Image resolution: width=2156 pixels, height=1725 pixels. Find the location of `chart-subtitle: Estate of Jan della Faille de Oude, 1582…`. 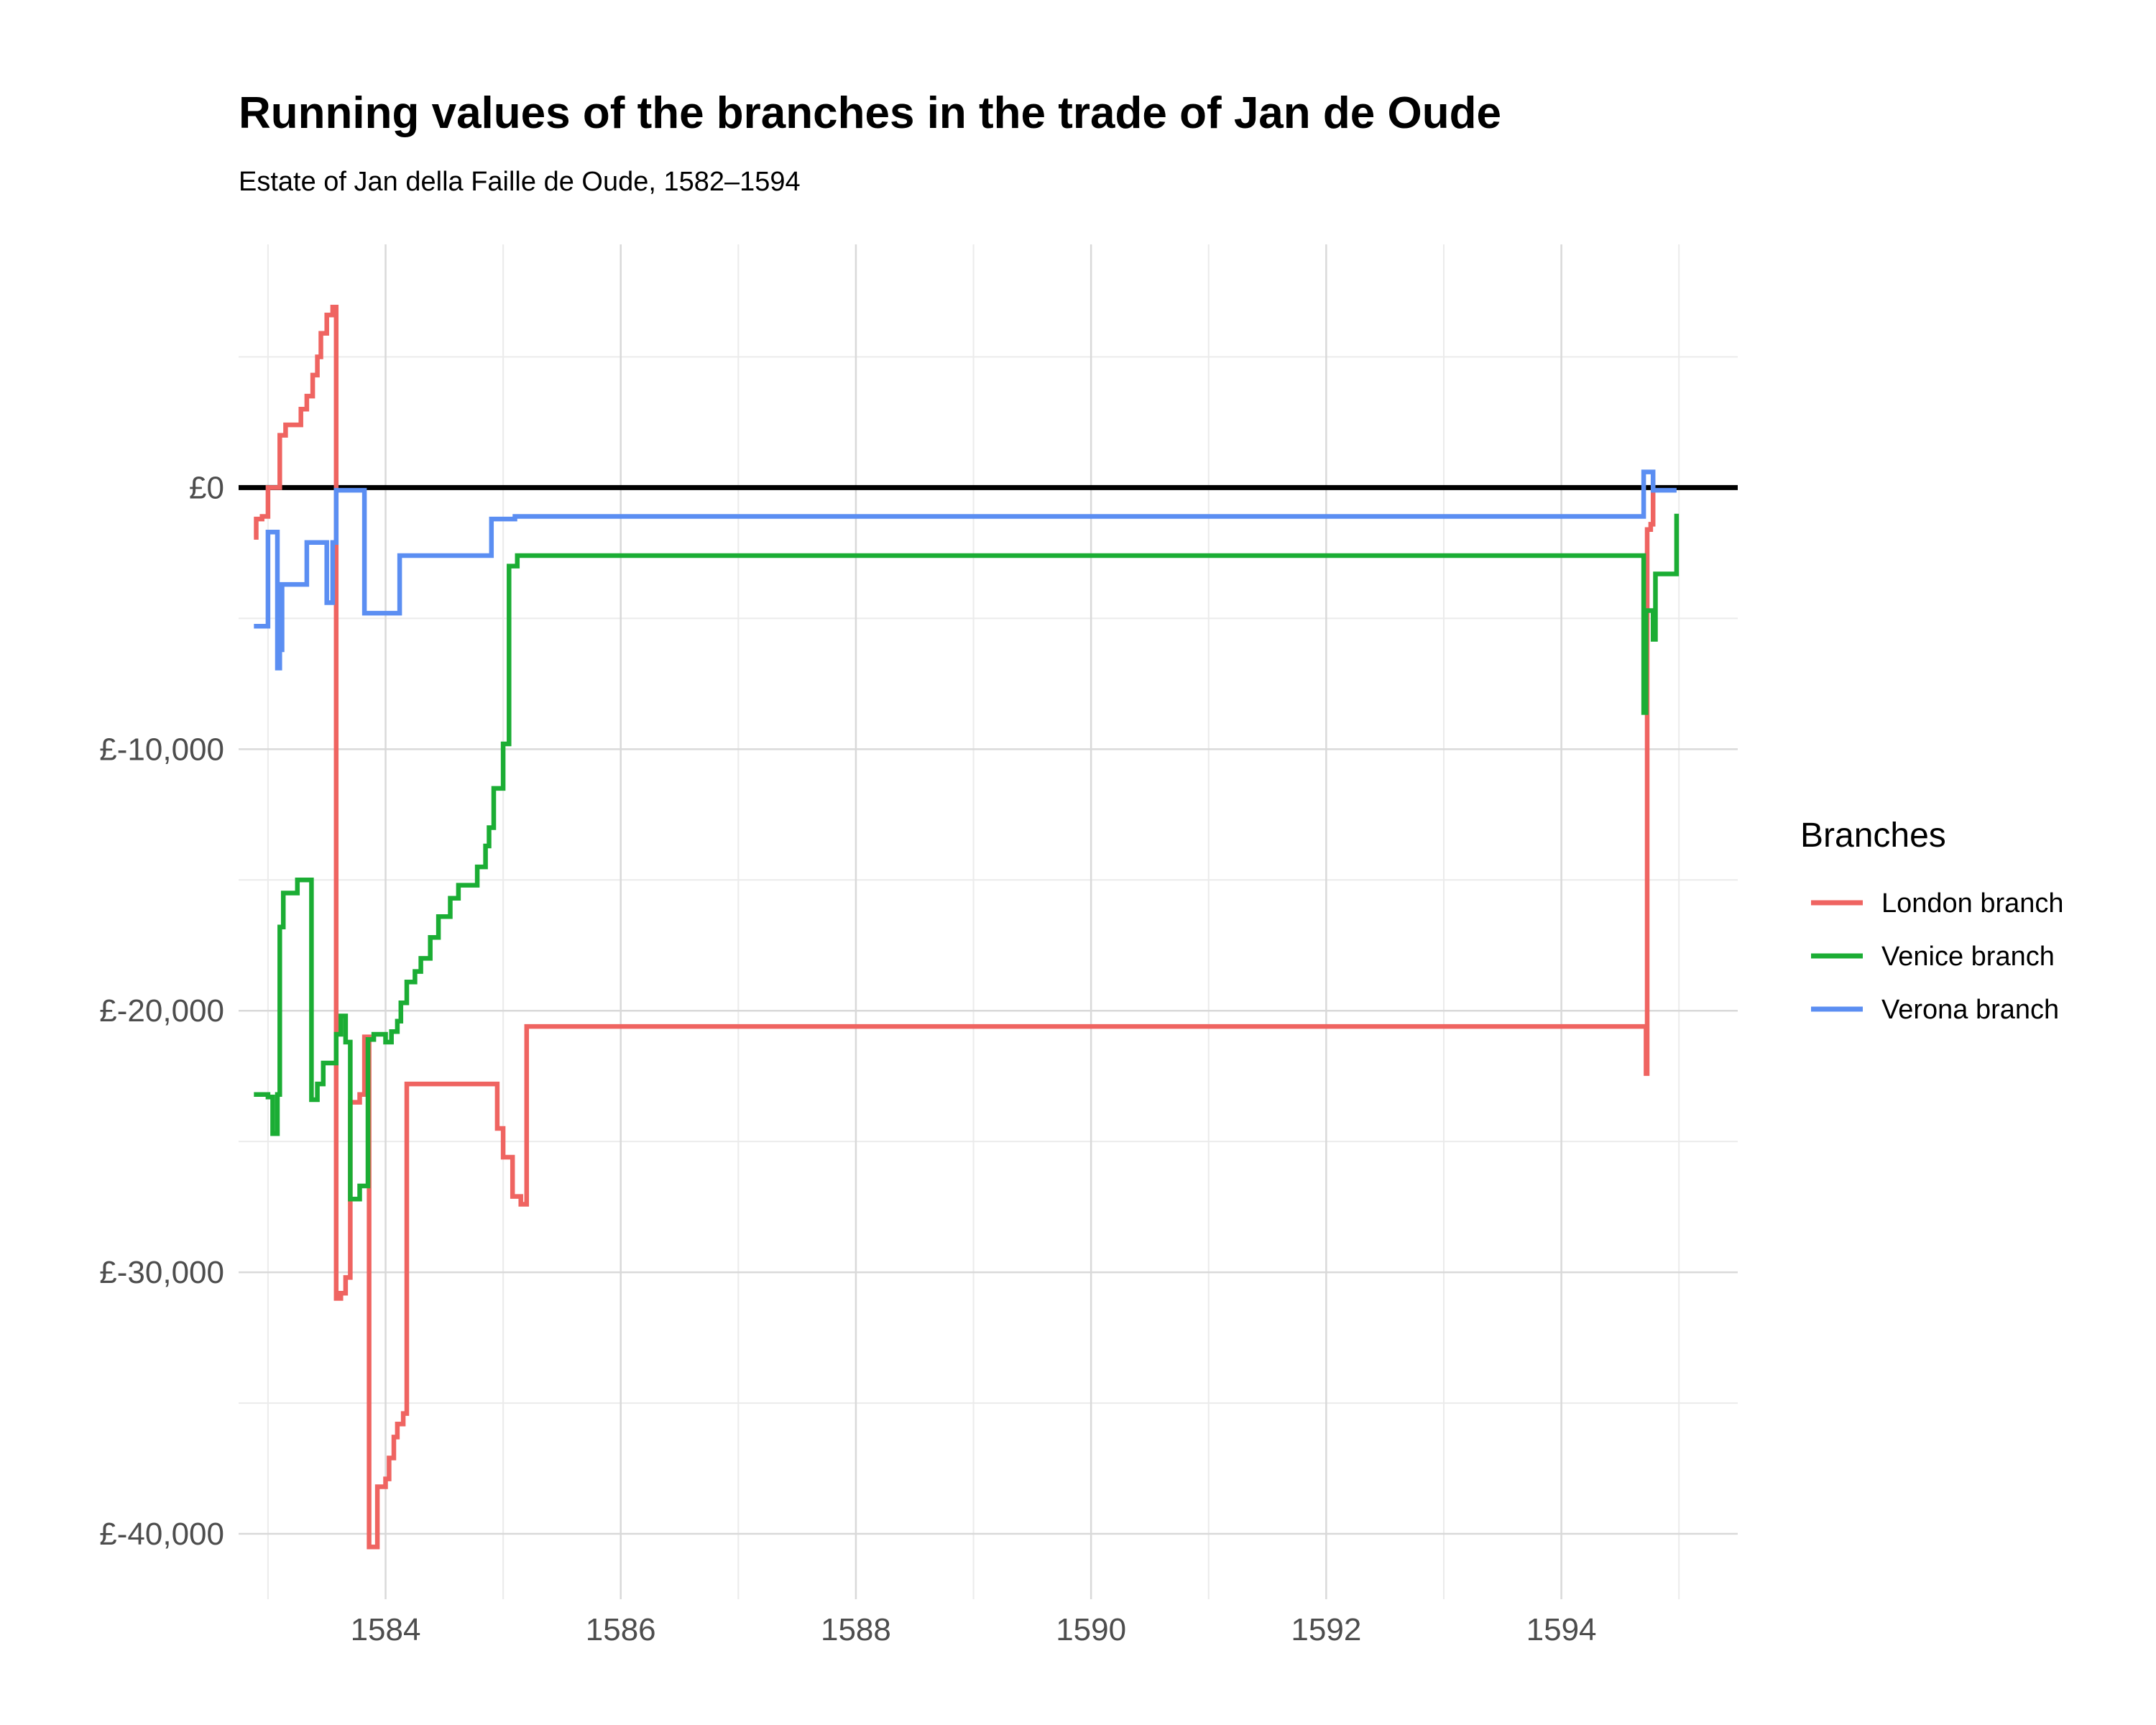

chart-subtitle: Estate of Jan della Faille de Oude, 1582… is located at coordinates (520, 182).